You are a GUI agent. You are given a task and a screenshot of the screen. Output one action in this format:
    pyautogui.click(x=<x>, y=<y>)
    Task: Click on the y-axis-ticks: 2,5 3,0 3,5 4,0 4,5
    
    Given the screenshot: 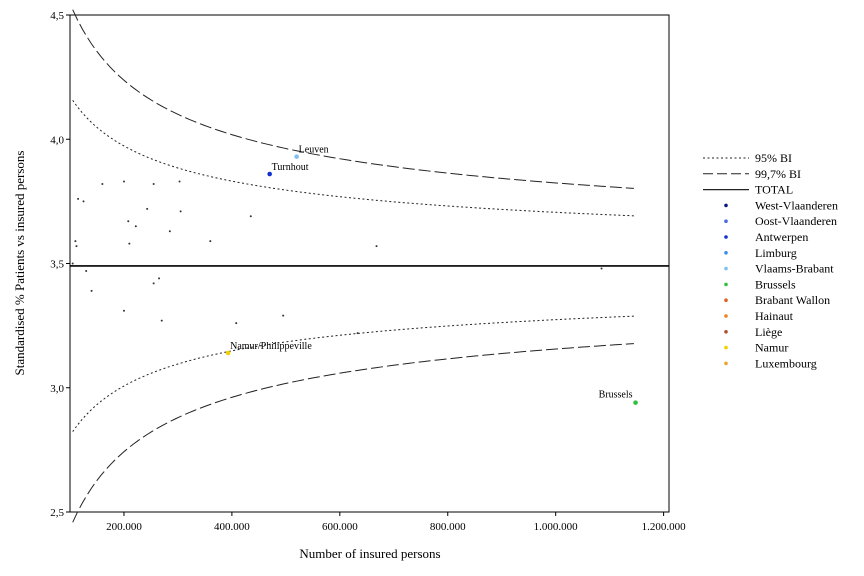 What is the action you would take?
    pyautogui.click(x=60, y=264)
    